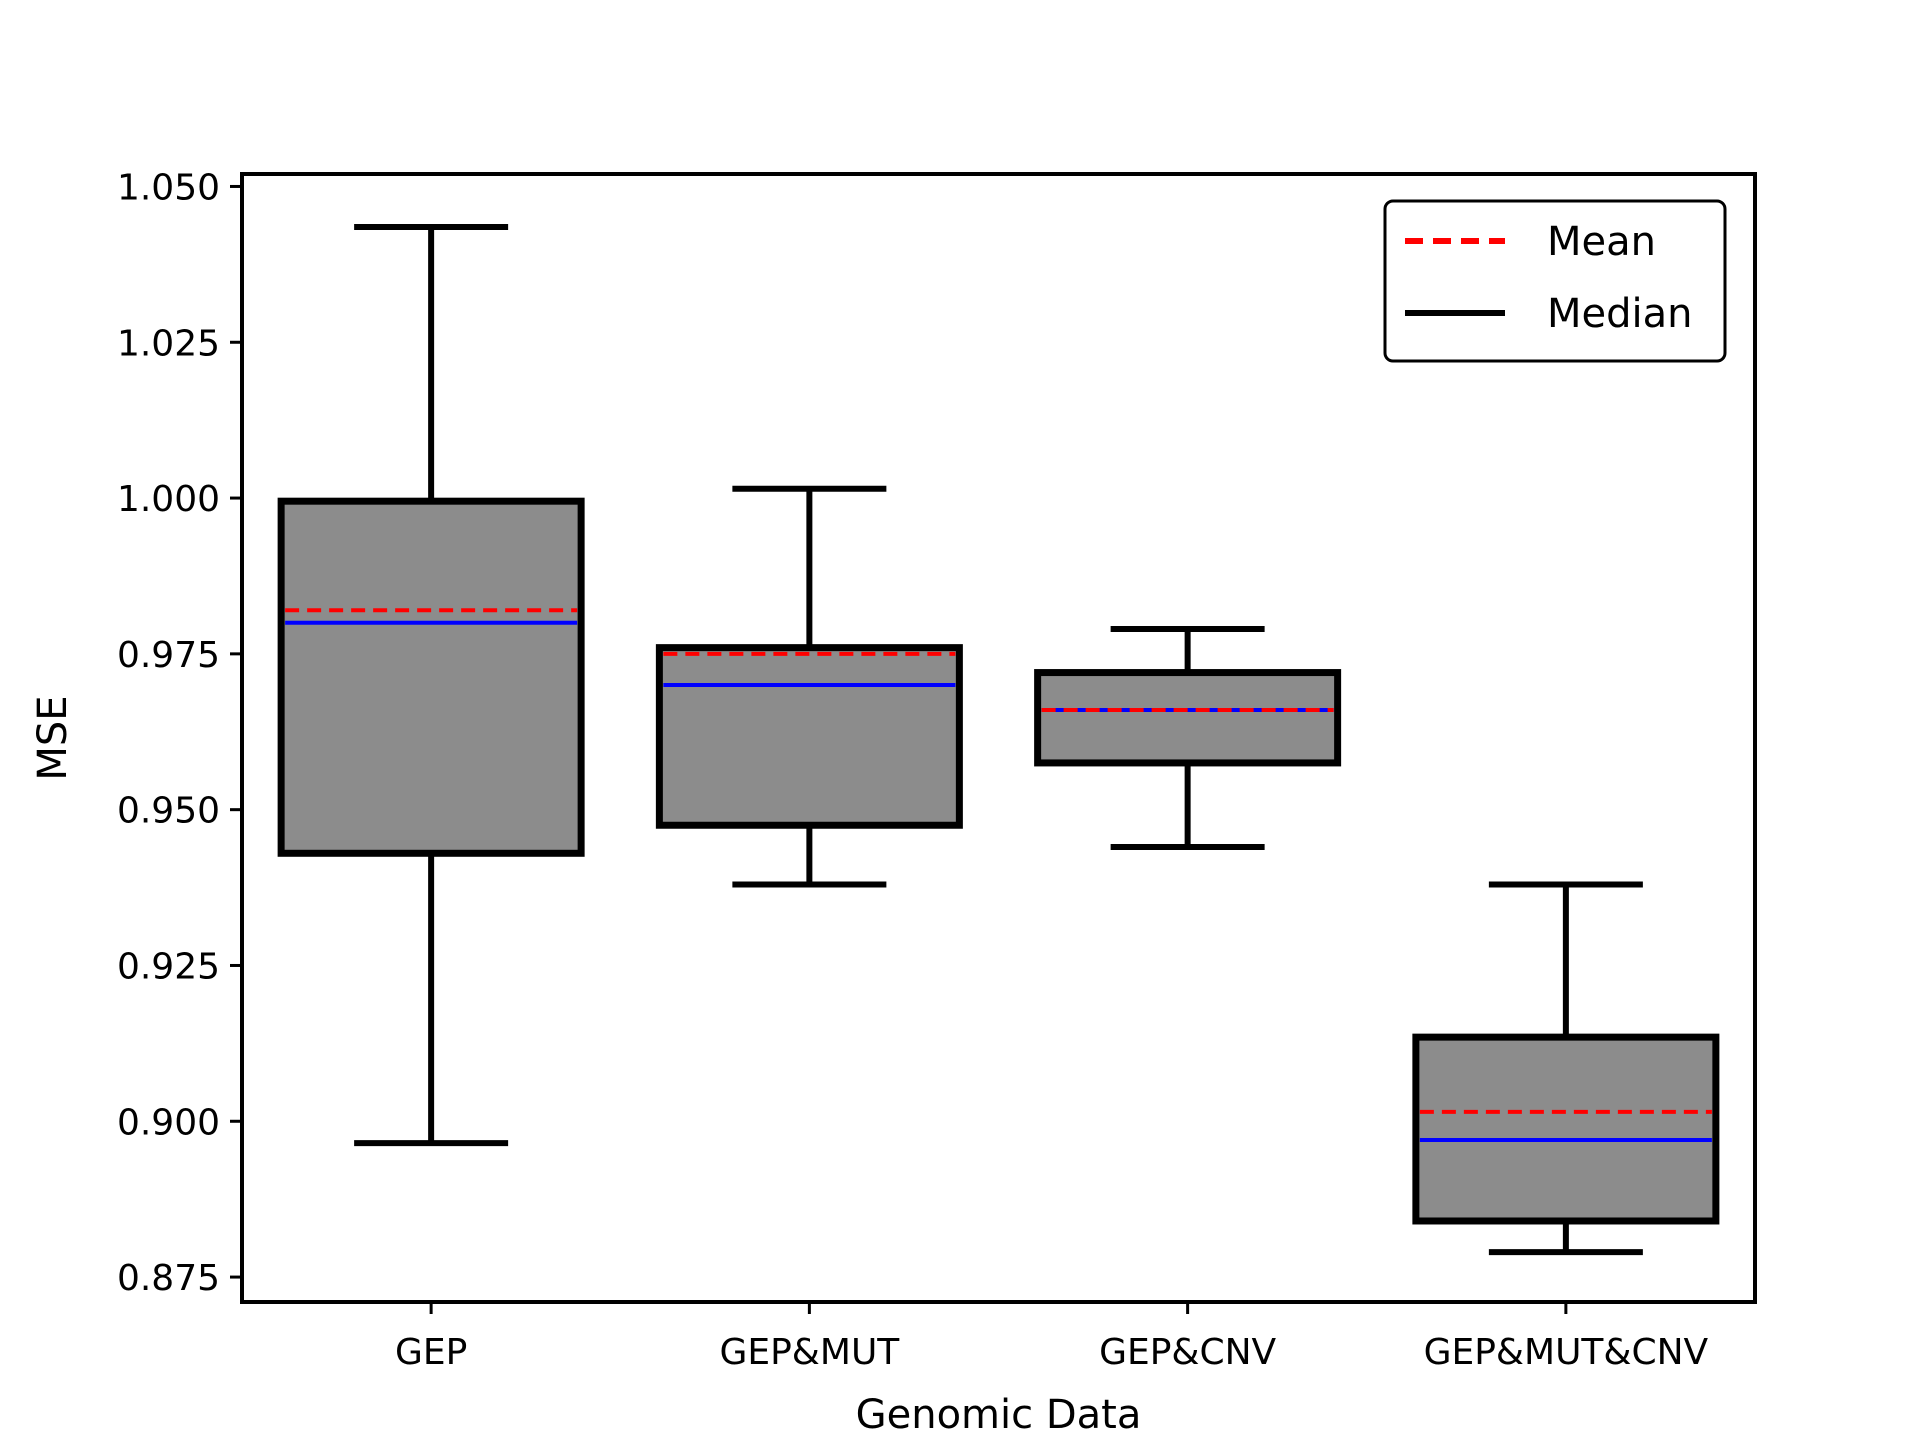 The height and width of the screenshot is (1440, 1920). I want to click on x-tick-label: GEP&MUT, so click(809, 1352).